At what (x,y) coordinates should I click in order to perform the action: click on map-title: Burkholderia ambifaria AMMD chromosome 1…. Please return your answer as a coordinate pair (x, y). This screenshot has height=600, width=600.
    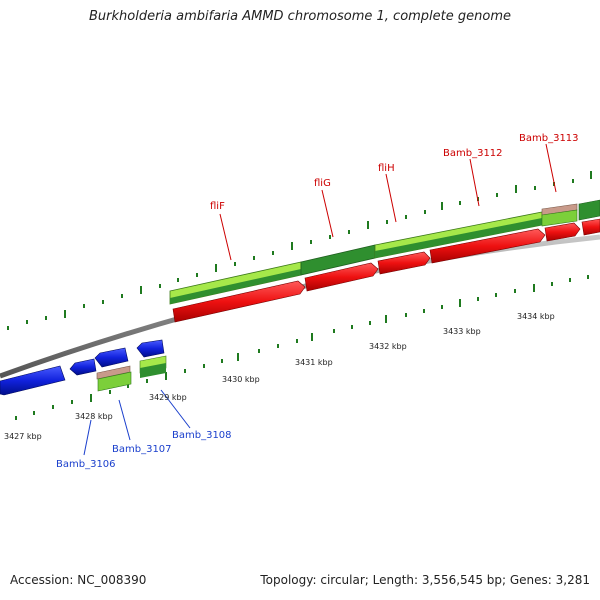
    Looking at the image, I should click on (300, 16).